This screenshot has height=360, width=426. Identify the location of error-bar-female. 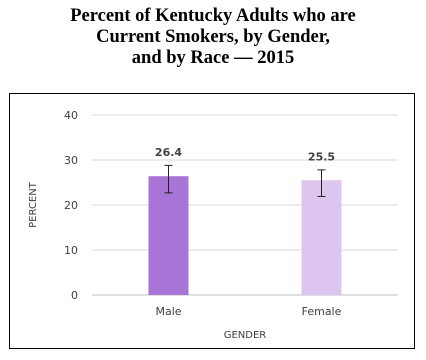
(321, 183).